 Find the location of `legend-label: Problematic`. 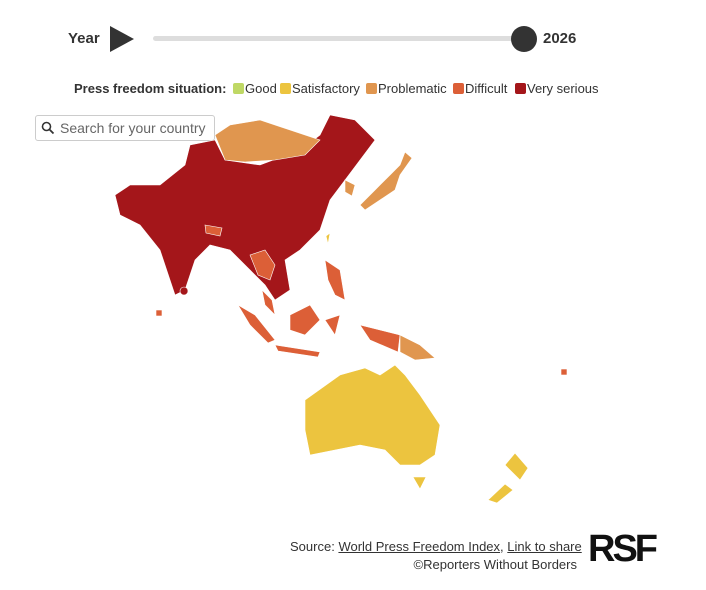

legend-label: Problematic is located at coordinates (412, 88).